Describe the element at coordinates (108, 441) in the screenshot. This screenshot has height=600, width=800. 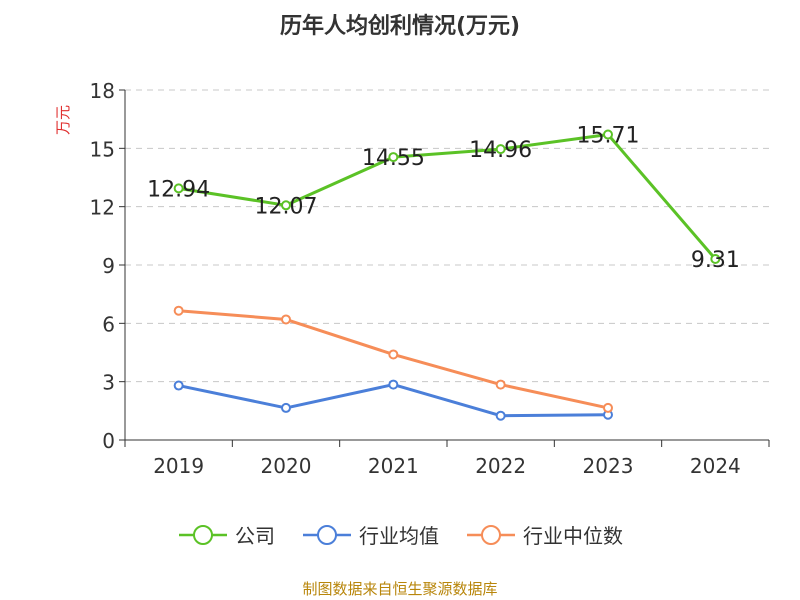
I see `y-tick-label: 0` at that location.